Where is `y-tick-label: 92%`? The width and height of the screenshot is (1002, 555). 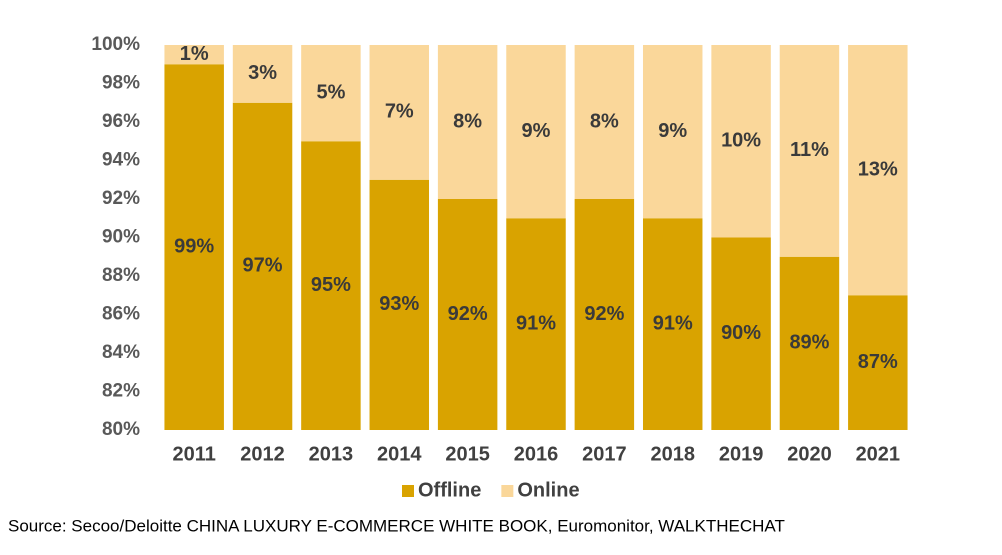
y-tick-label: 92% is located at coordinates (121, 198).